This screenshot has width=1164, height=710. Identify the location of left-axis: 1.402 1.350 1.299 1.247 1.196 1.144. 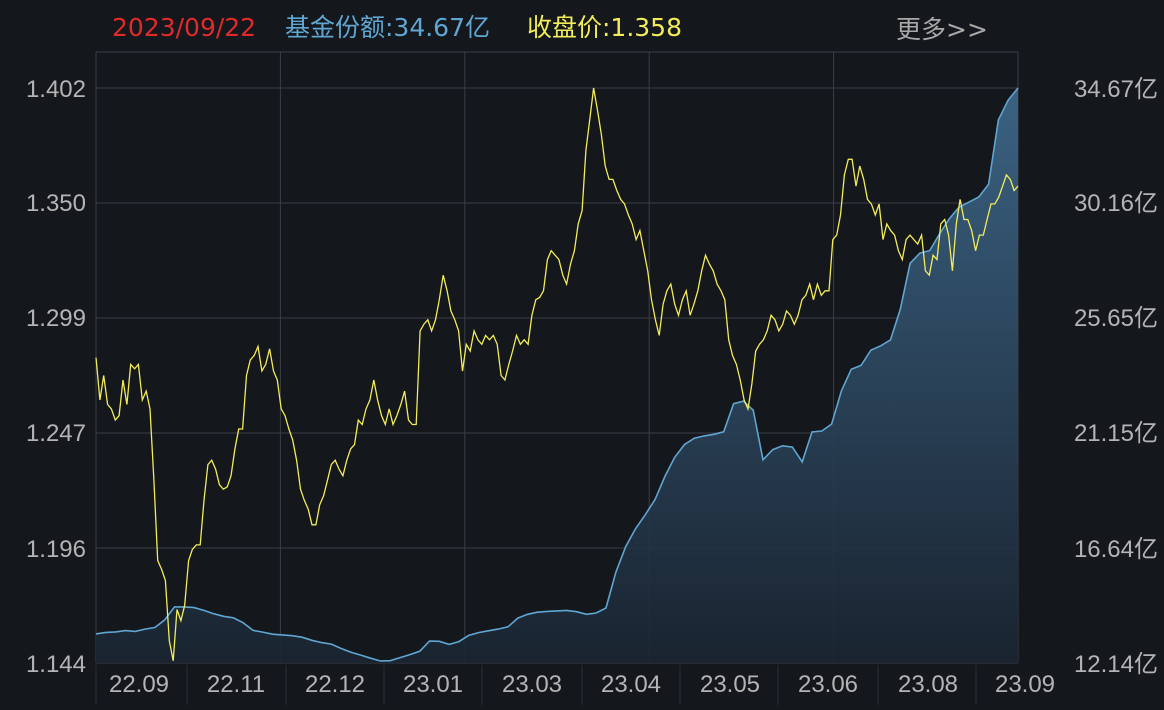
(56, 377).